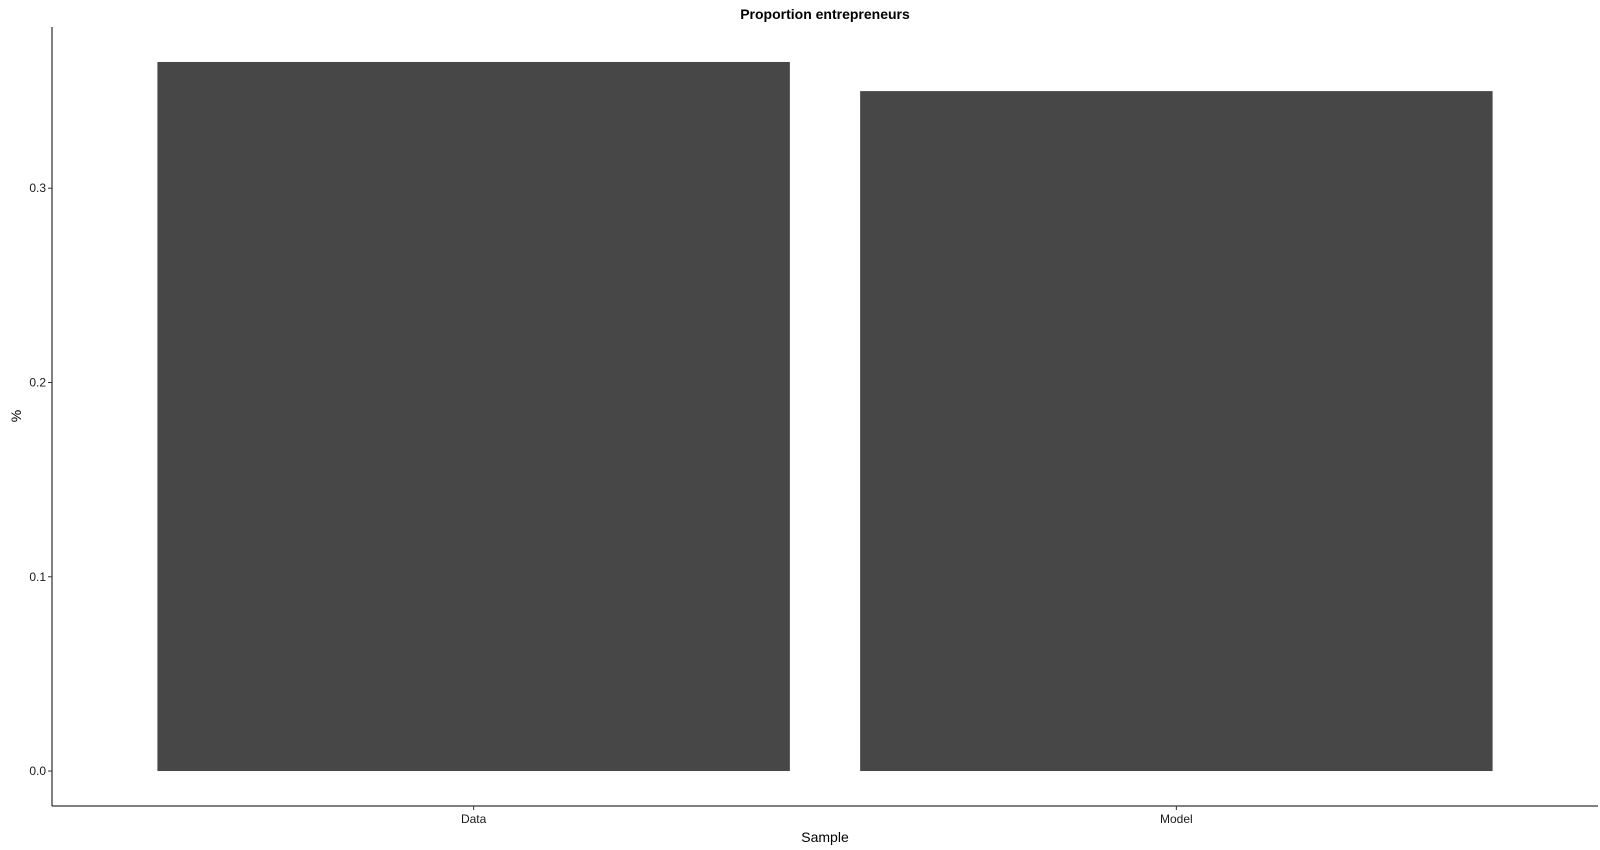 The image size is (1600, 850). I want to click on y-tick-label: 0.3, so click(37, 188).